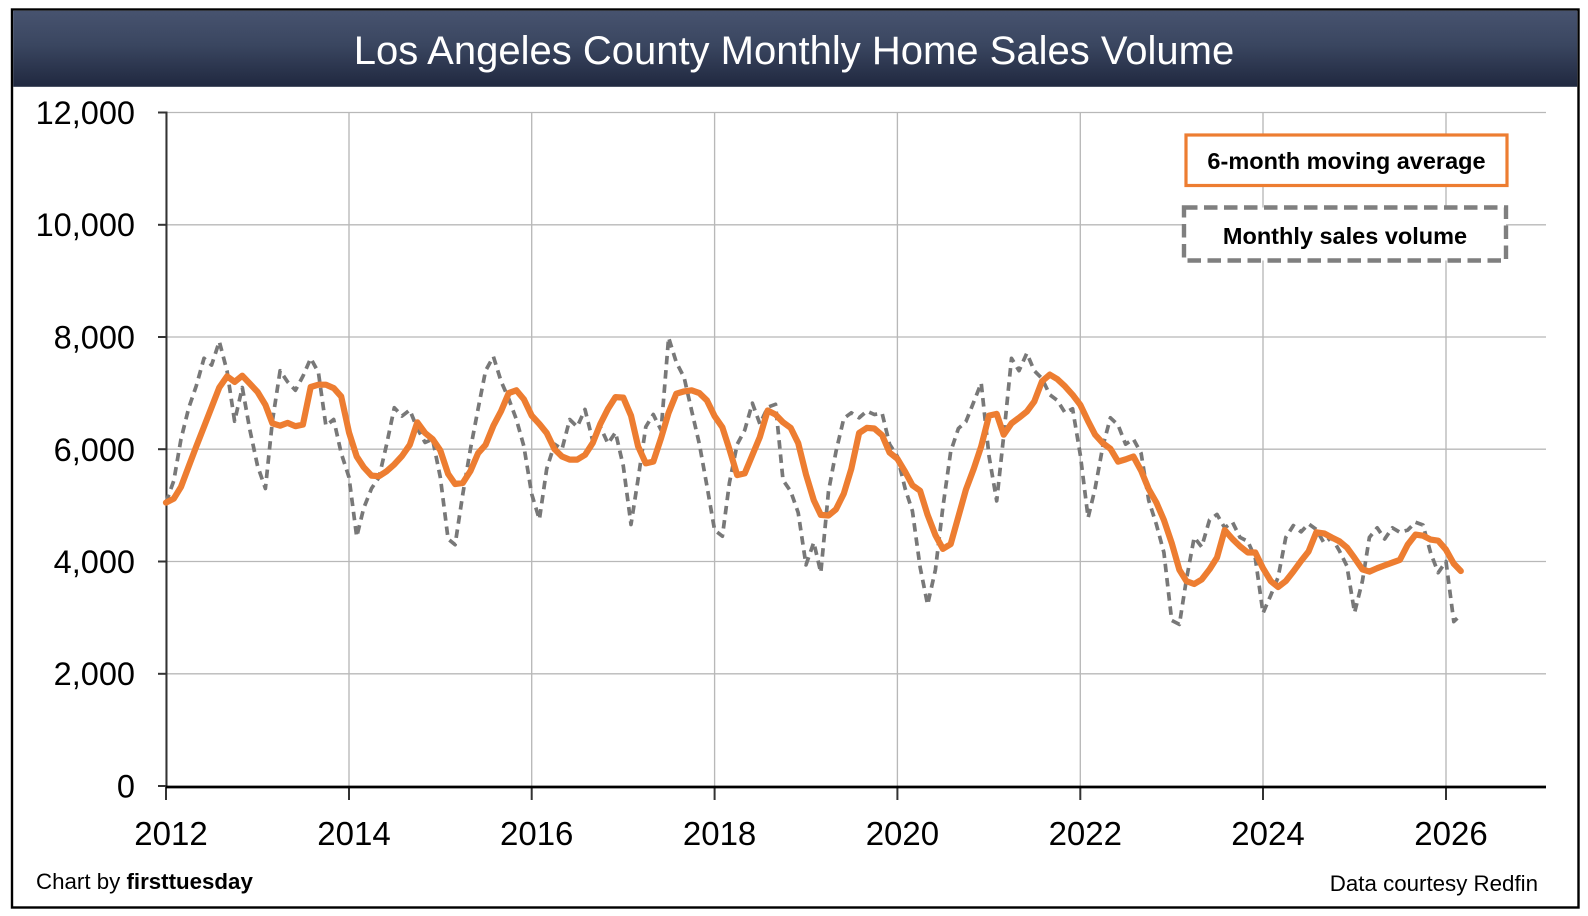 The width and height of the screenshot is (1588, 916). Describe the element at coordinates (1434, 883) in the screenshot. I see `svg-text: Data courtesy Redfin` at that location.